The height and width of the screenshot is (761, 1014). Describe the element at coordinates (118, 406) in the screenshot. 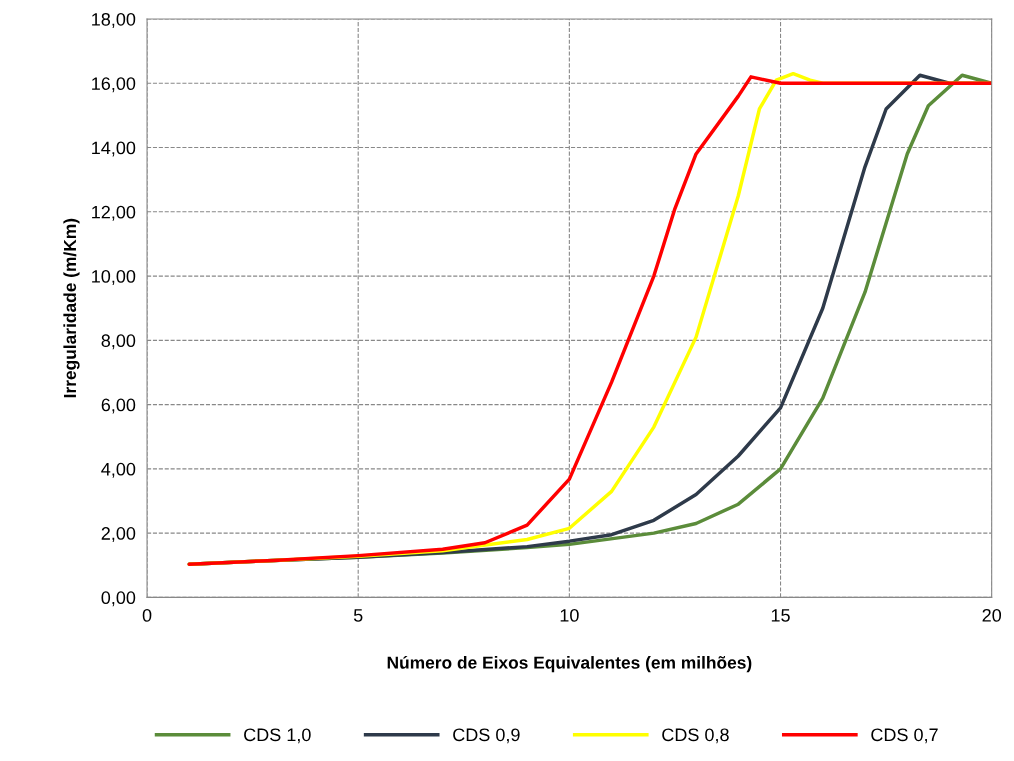

I see `y-tick-label: 6,00` at that location.